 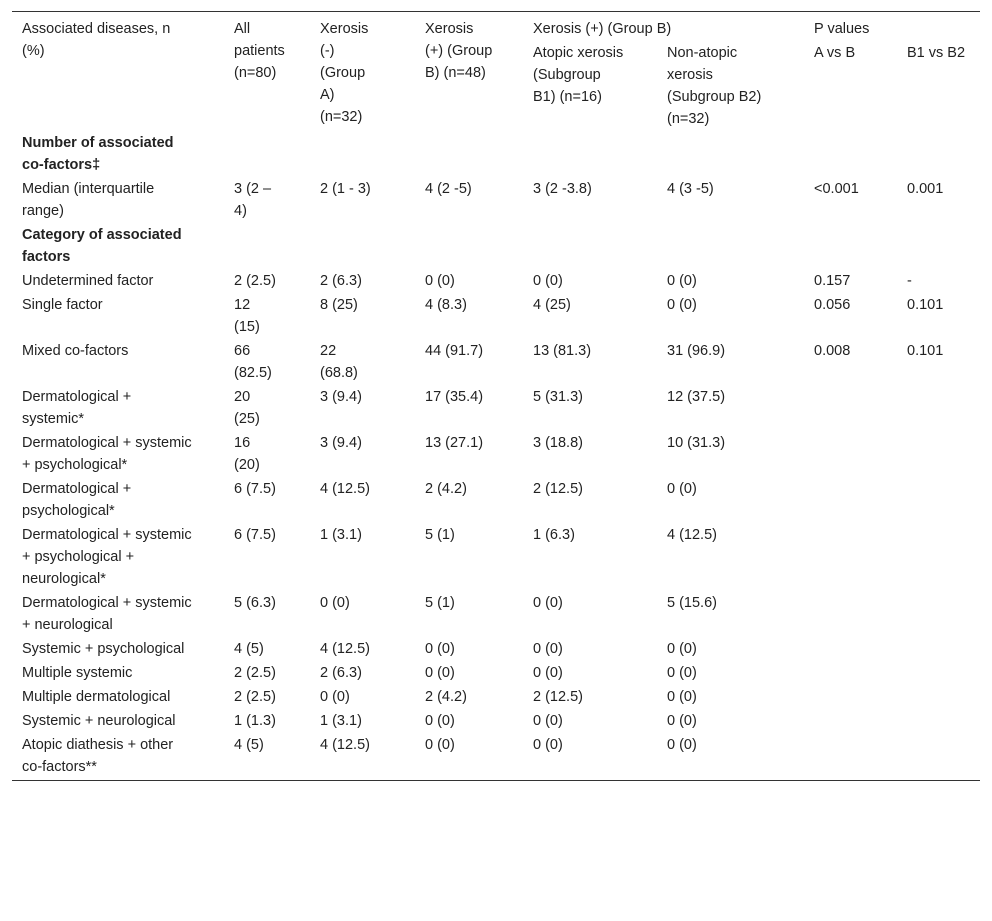 What do you see at coordinates (255, 603) in the screenshot?
I see `cell: 5 (6.3)` at bounding box center [255, 603].